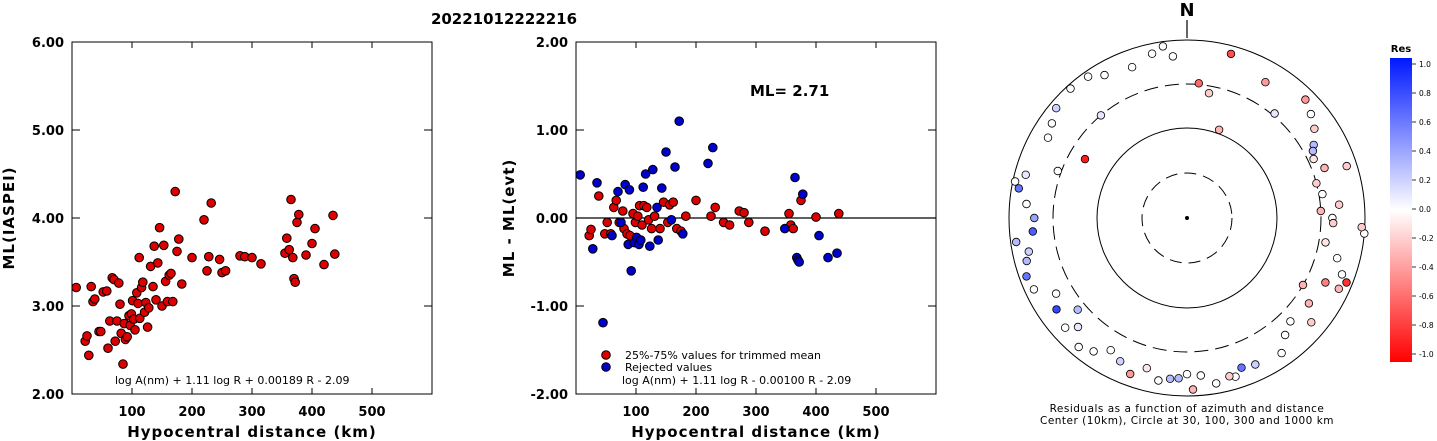  I want to click on ring-30km, so click(1187, 218).